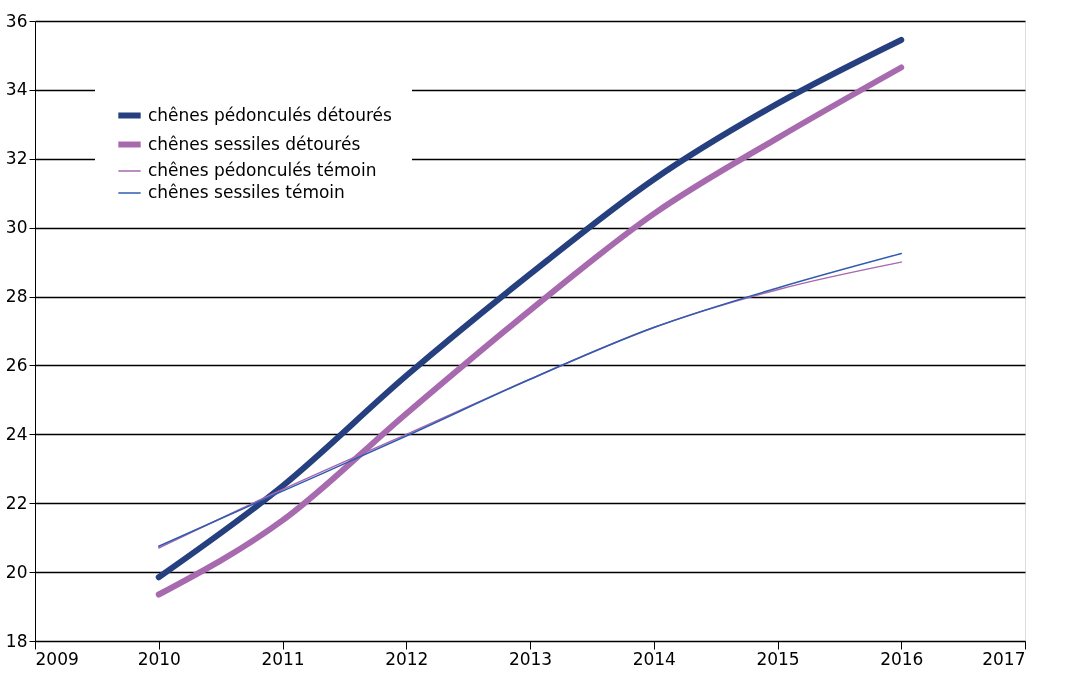 The width and height of the screenshot is (1082, 679). I want to click on x-tick-label: 2017, so click(1004, 658).